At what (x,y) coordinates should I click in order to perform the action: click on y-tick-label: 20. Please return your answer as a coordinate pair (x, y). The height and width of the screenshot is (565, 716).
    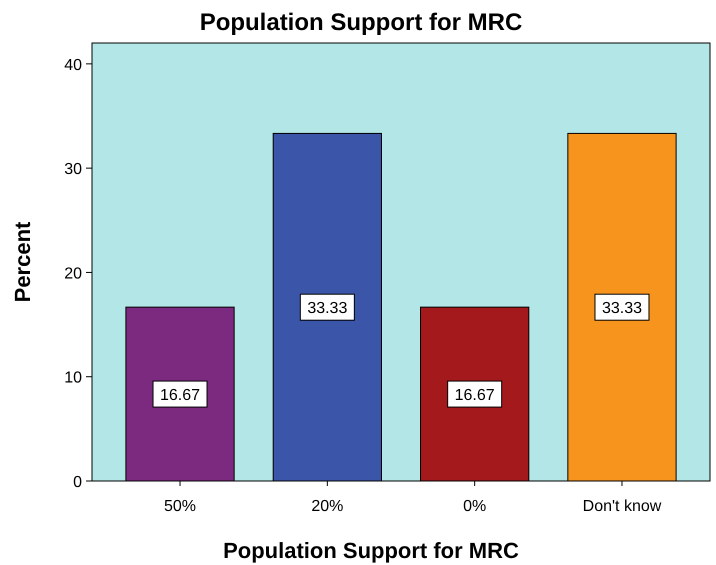
    Looking at the image, I should click on (73, 273).